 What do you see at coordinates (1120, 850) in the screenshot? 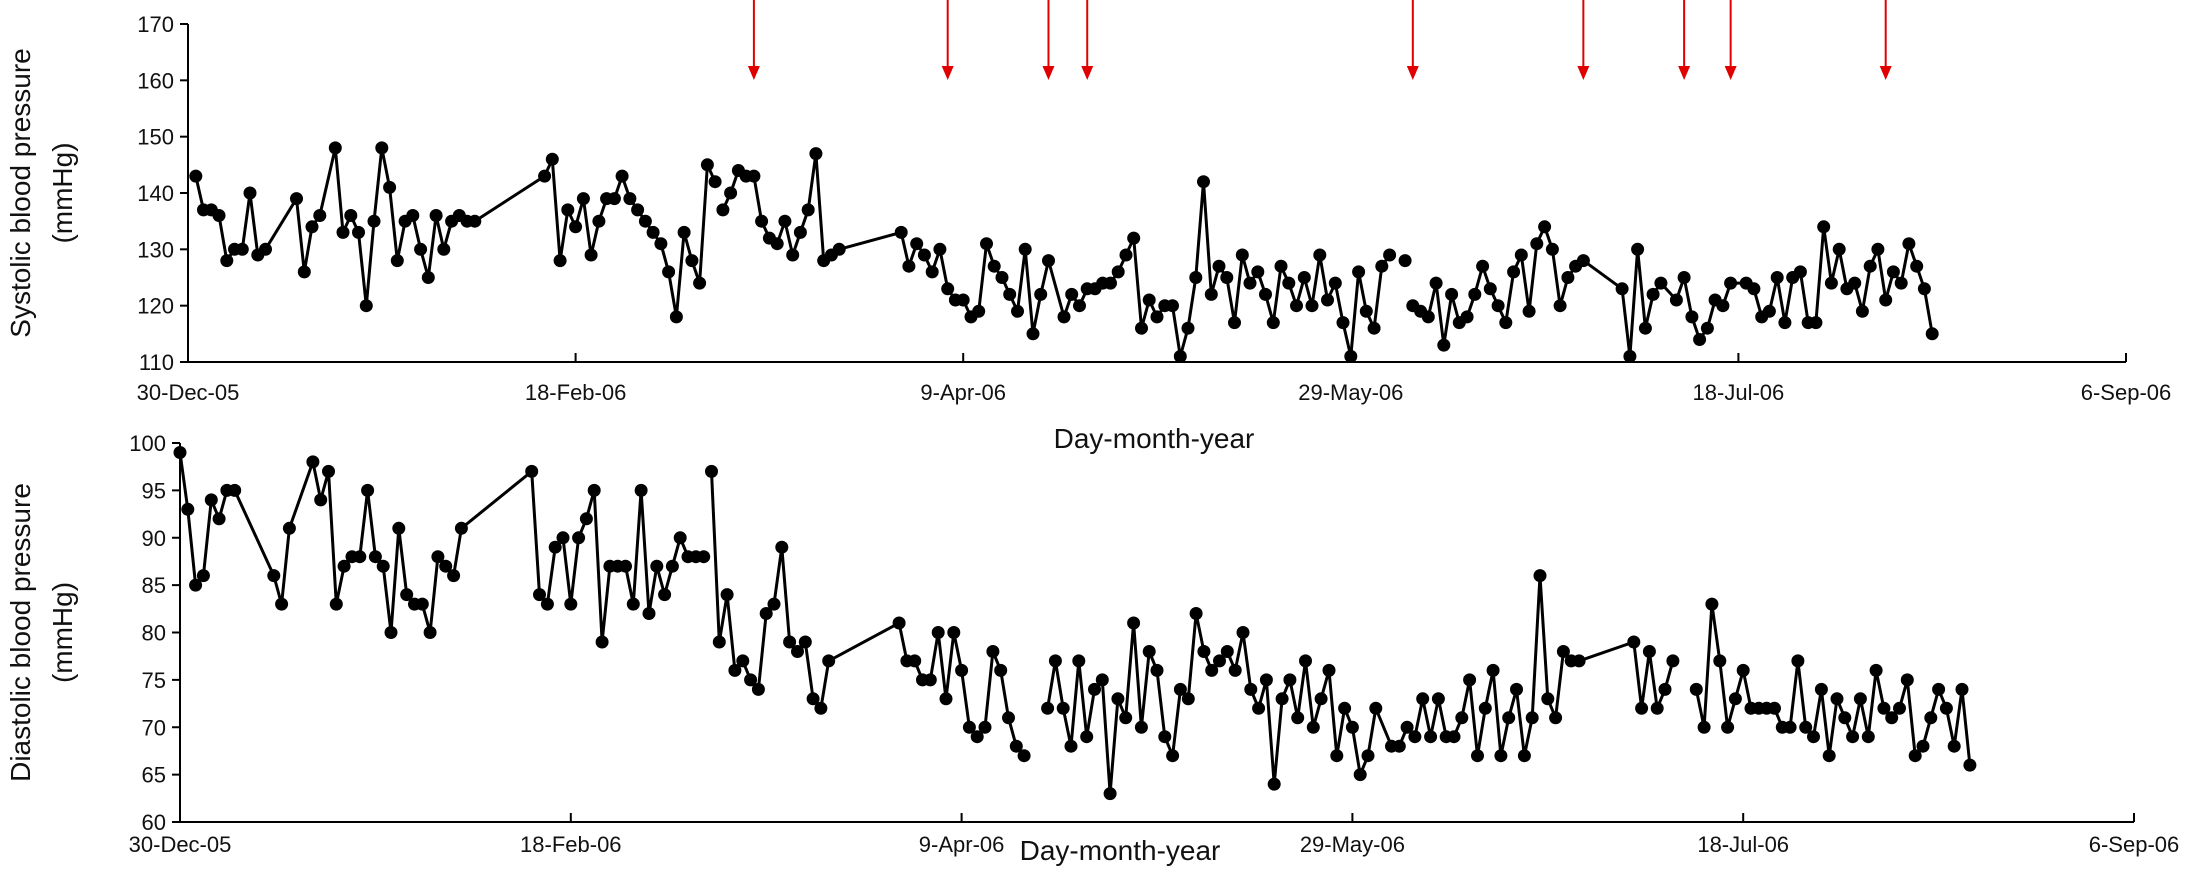
I see `x-axis-title: Day-month-year` at bounding box center [1120, 850].